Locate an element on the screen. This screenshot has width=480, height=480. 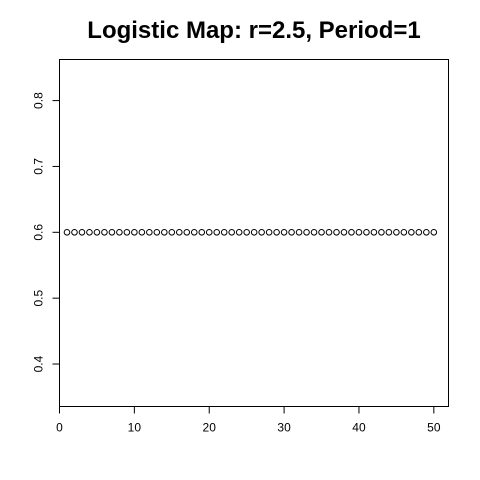
y-axis: 0.4 0.5 0.6 0.7 0.8 is located at coordinates (46, 232).